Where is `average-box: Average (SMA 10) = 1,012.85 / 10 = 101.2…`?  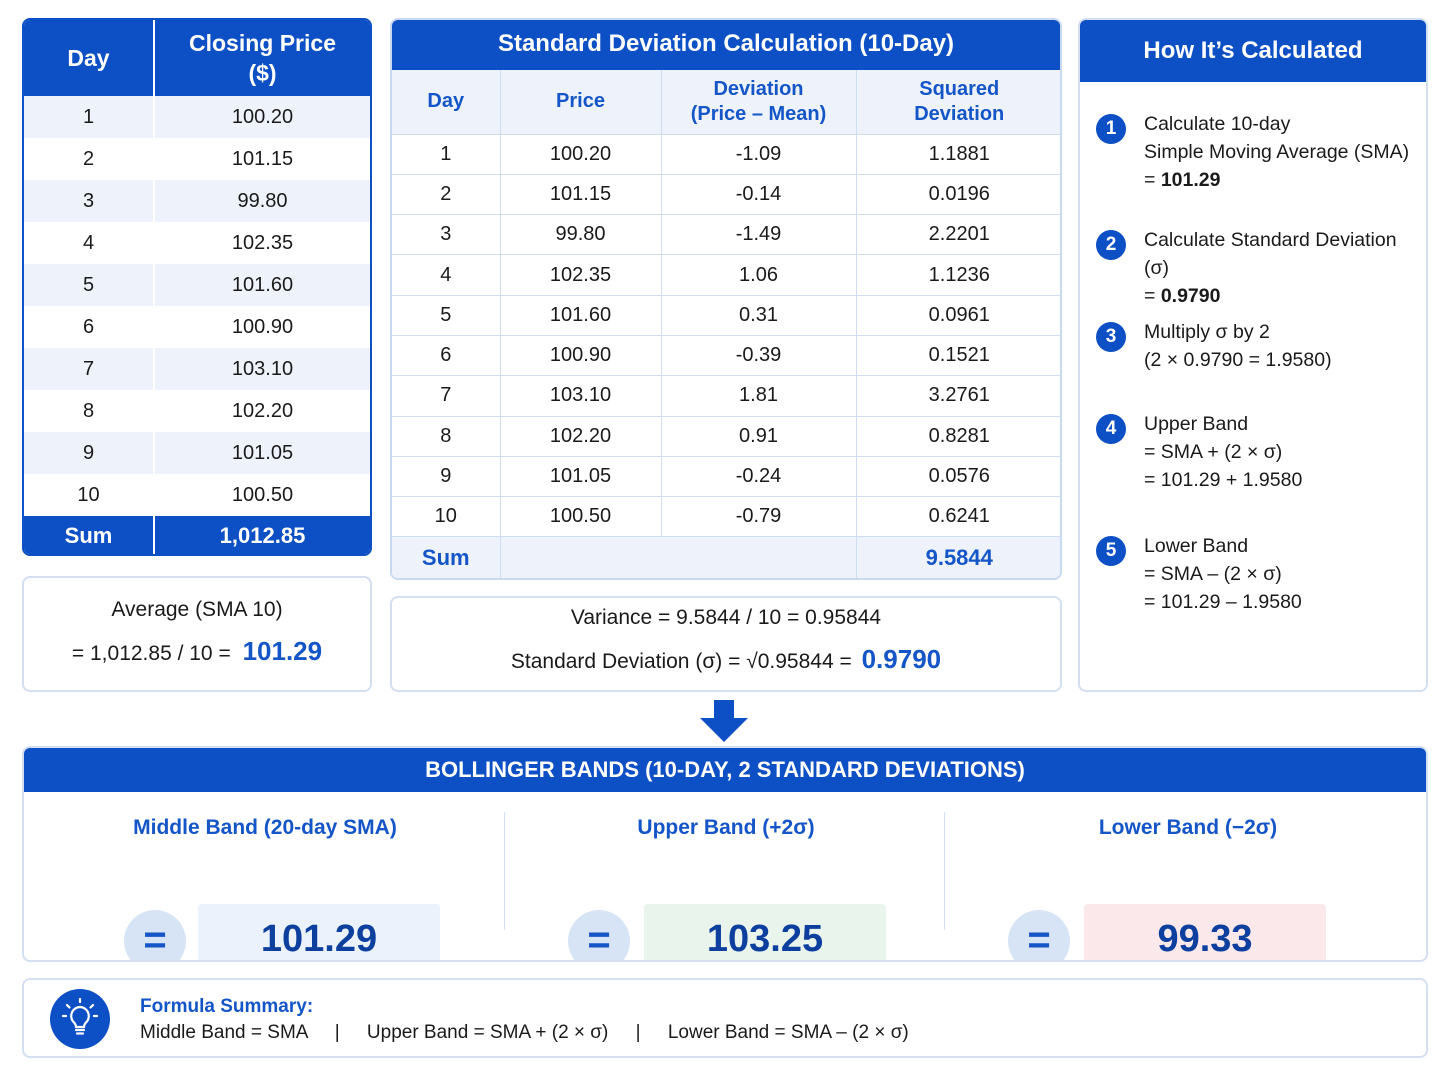
average-box: Average (SMA 10) = 1,012.85 / 10 = 101.2… is located at coordinates (197, 634).